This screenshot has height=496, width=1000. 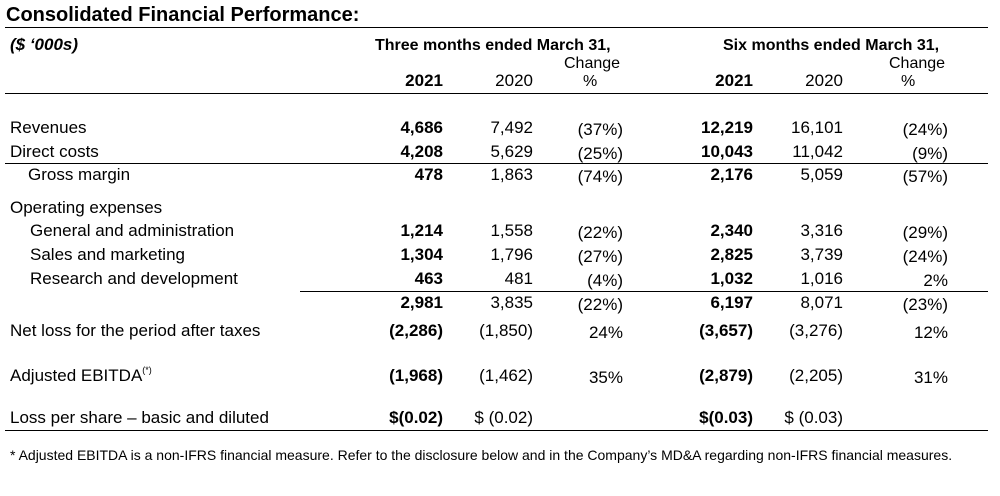 I want to click on header-three-months: Three months ended March 31,, so click(x=493, y=45).